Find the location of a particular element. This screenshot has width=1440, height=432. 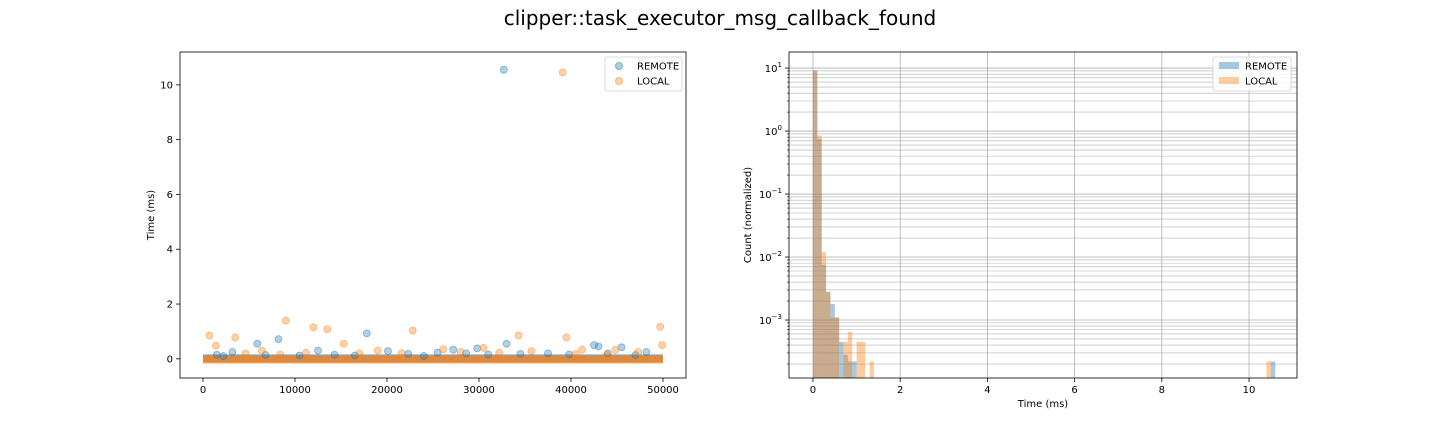

scatter-legend-marker is located at coordinates (619, 81).